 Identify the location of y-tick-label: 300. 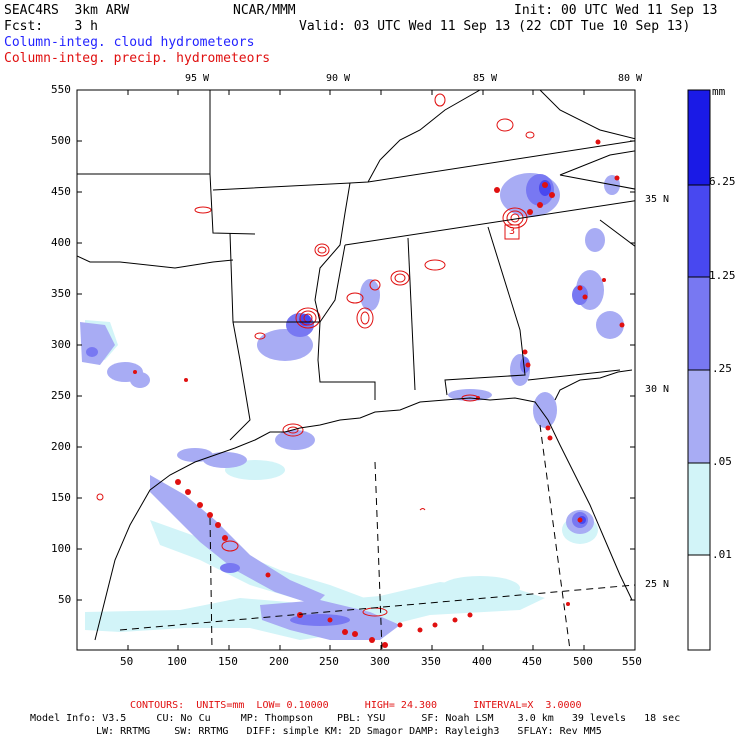
(61, 344).